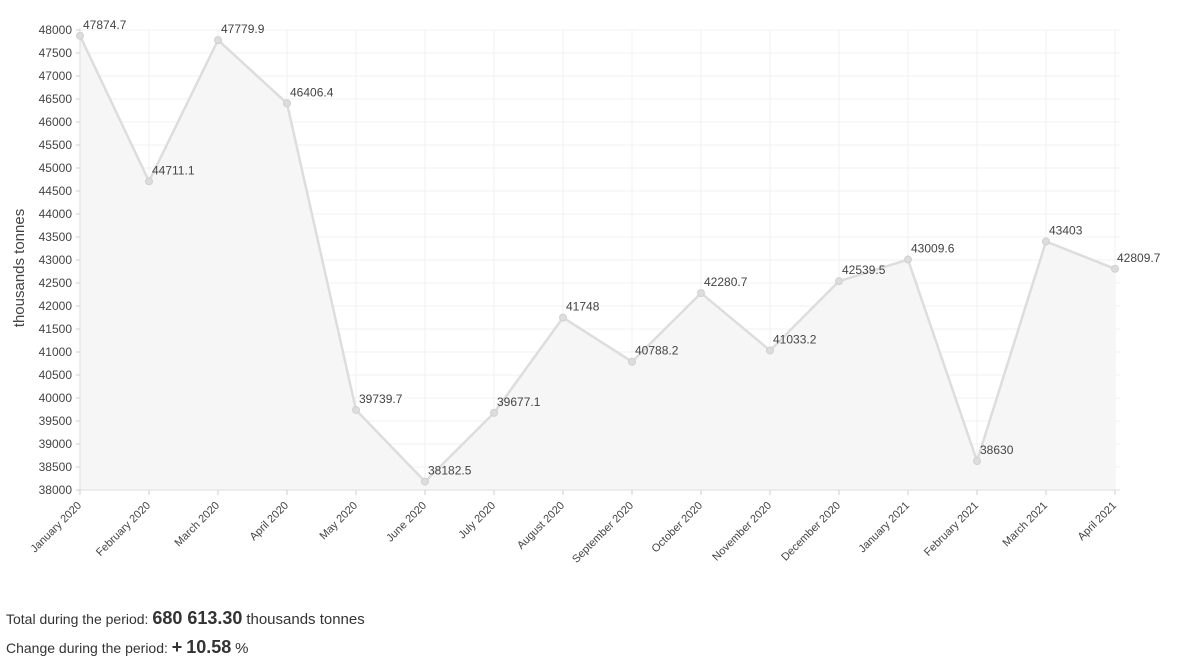 This screenshot has height=670, width=1177. I want to click on x-tick-label: May 2020, so click(338, 521).